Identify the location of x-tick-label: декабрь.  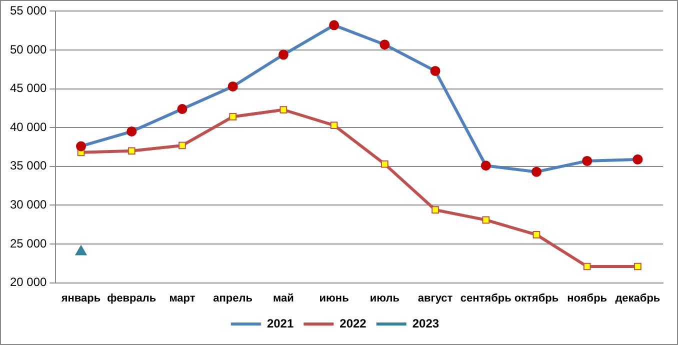
(637, 298).